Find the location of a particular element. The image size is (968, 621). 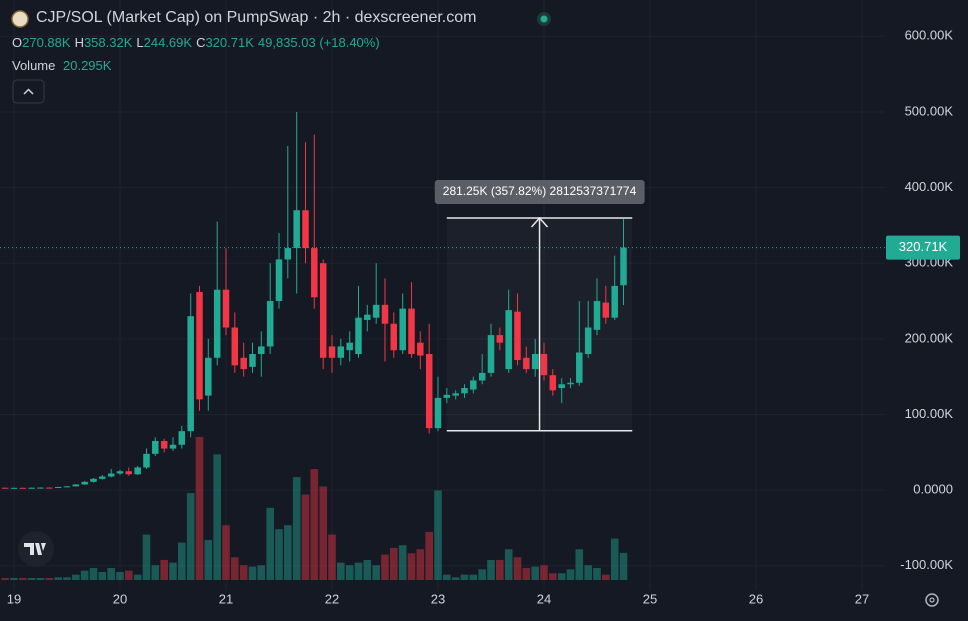

y-tick-label: -100.00K is located at coordinates (926, 564).